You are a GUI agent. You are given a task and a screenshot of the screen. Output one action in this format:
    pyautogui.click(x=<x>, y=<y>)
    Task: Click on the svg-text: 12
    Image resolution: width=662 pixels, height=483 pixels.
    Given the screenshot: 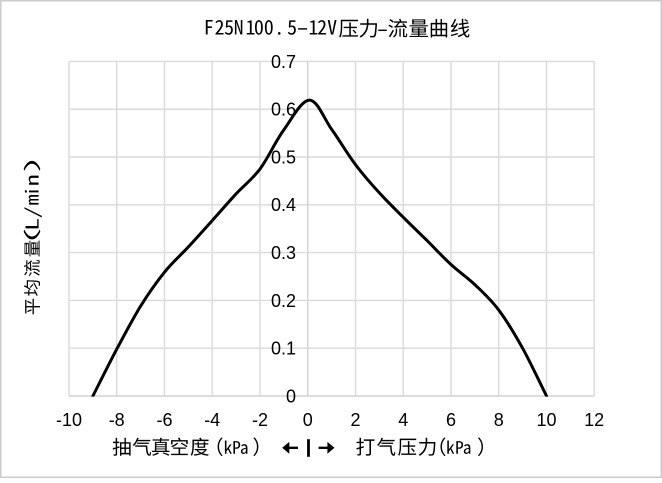 What is the action you would take?
    pyautogui.click(x=594, y=420)
    